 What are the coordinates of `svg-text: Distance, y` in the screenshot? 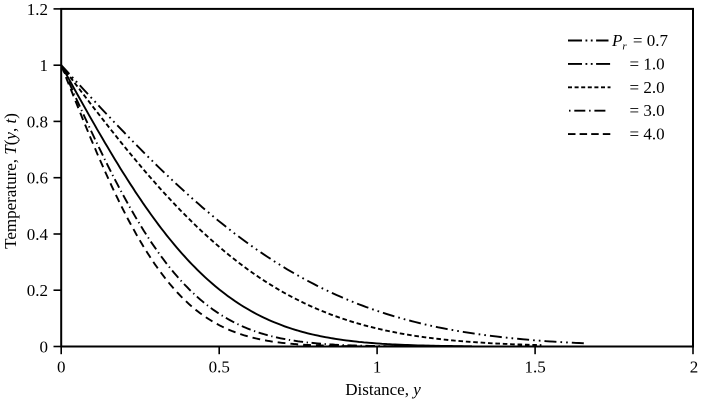 It's located at (383, 389).